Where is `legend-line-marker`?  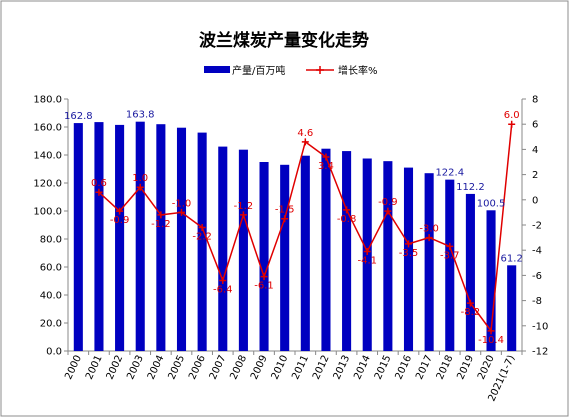
legend-line-marker is located at coordinates (320, 70).